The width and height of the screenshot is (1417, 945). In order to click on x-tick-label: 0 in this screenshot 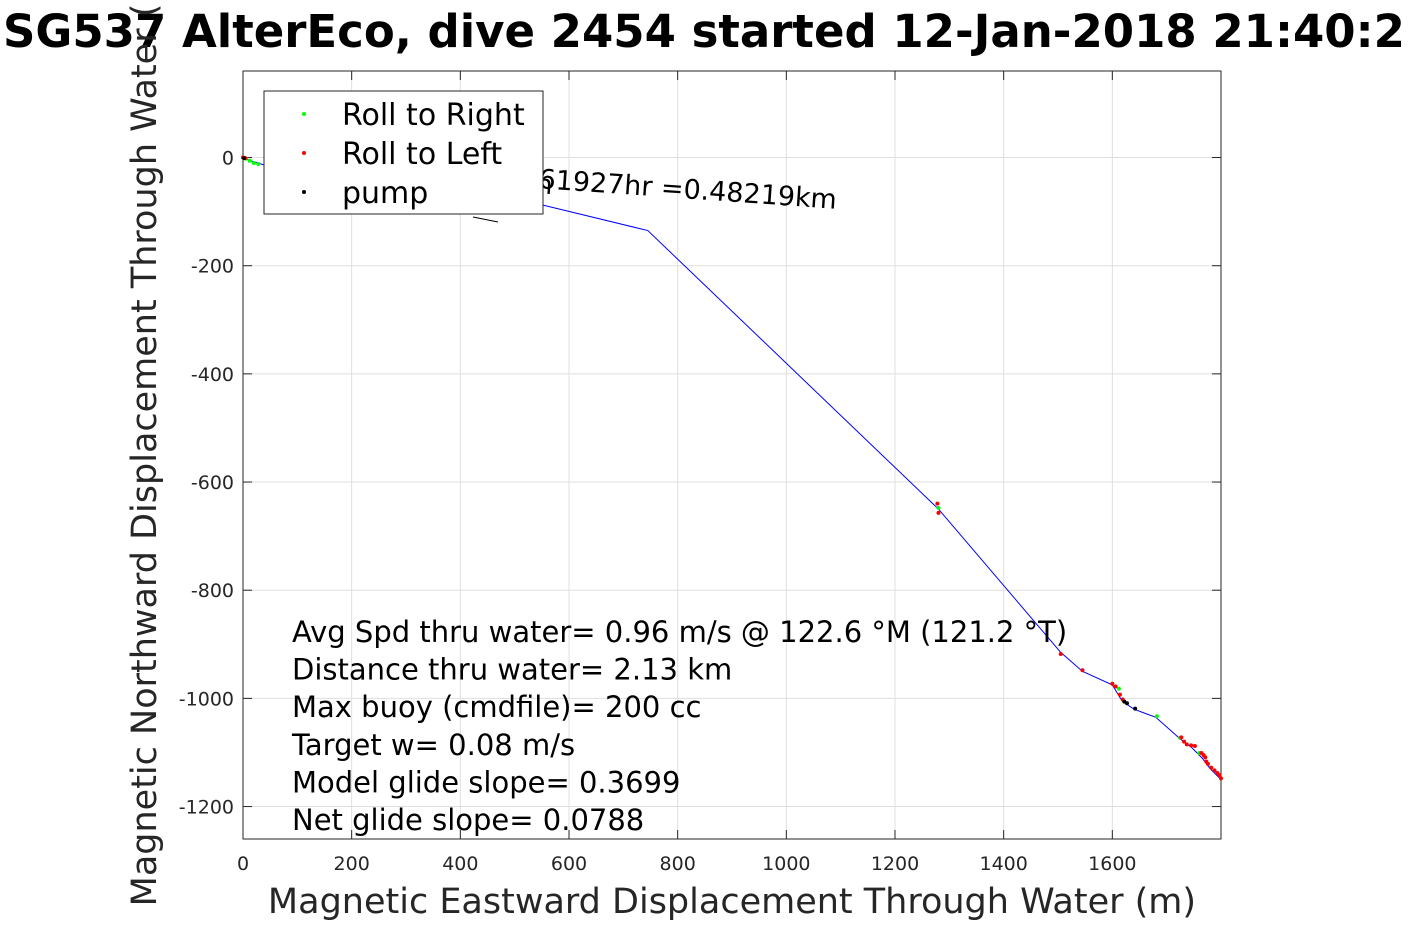, I will do `click(243, 864)`.